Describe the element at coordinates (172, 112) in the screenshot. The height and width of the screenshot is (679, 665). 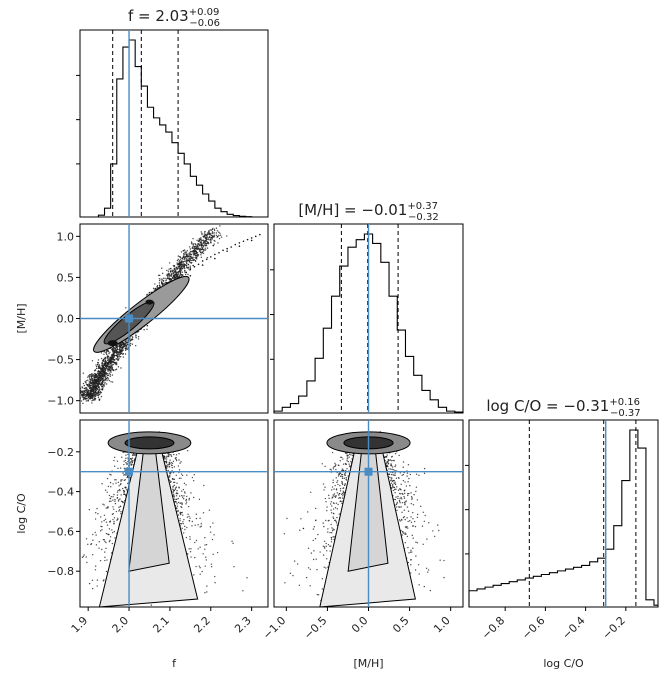
I see `histogram-panel-f: f = 2.03+0.09 −0.06` at that location.